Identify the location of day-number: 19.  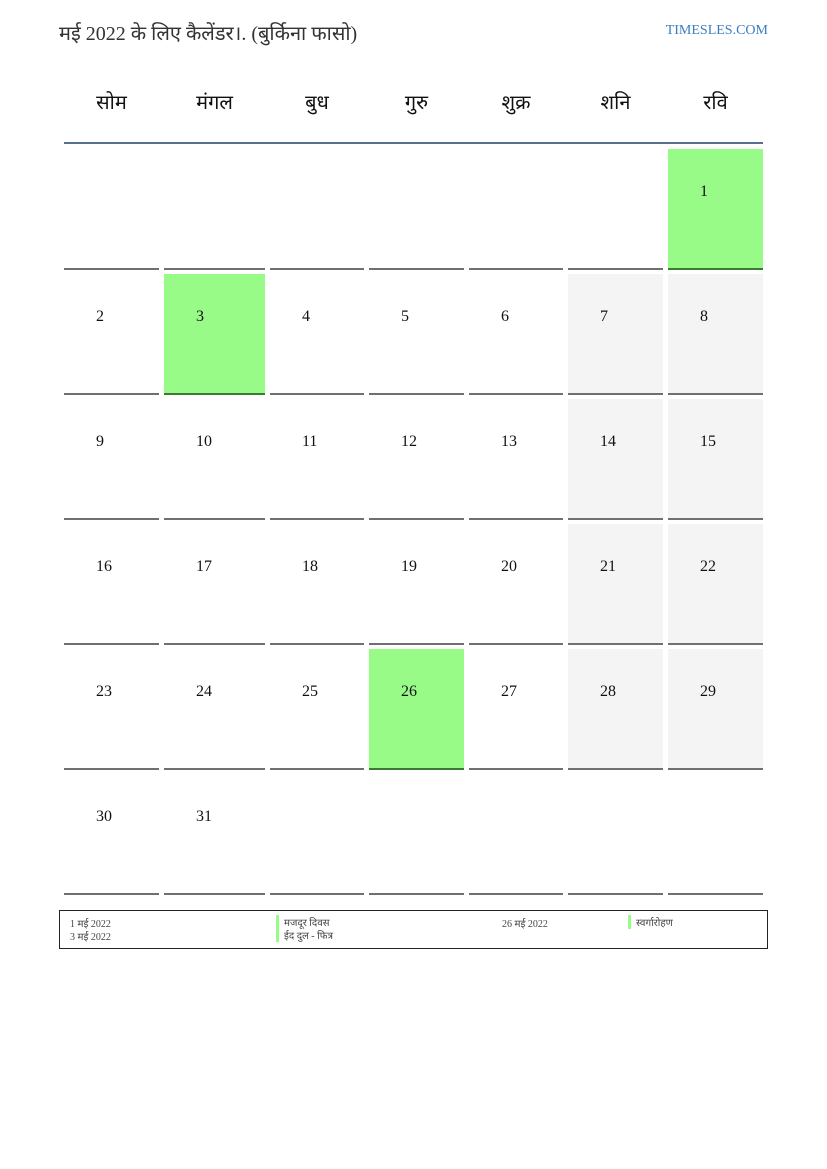
(409, 566).